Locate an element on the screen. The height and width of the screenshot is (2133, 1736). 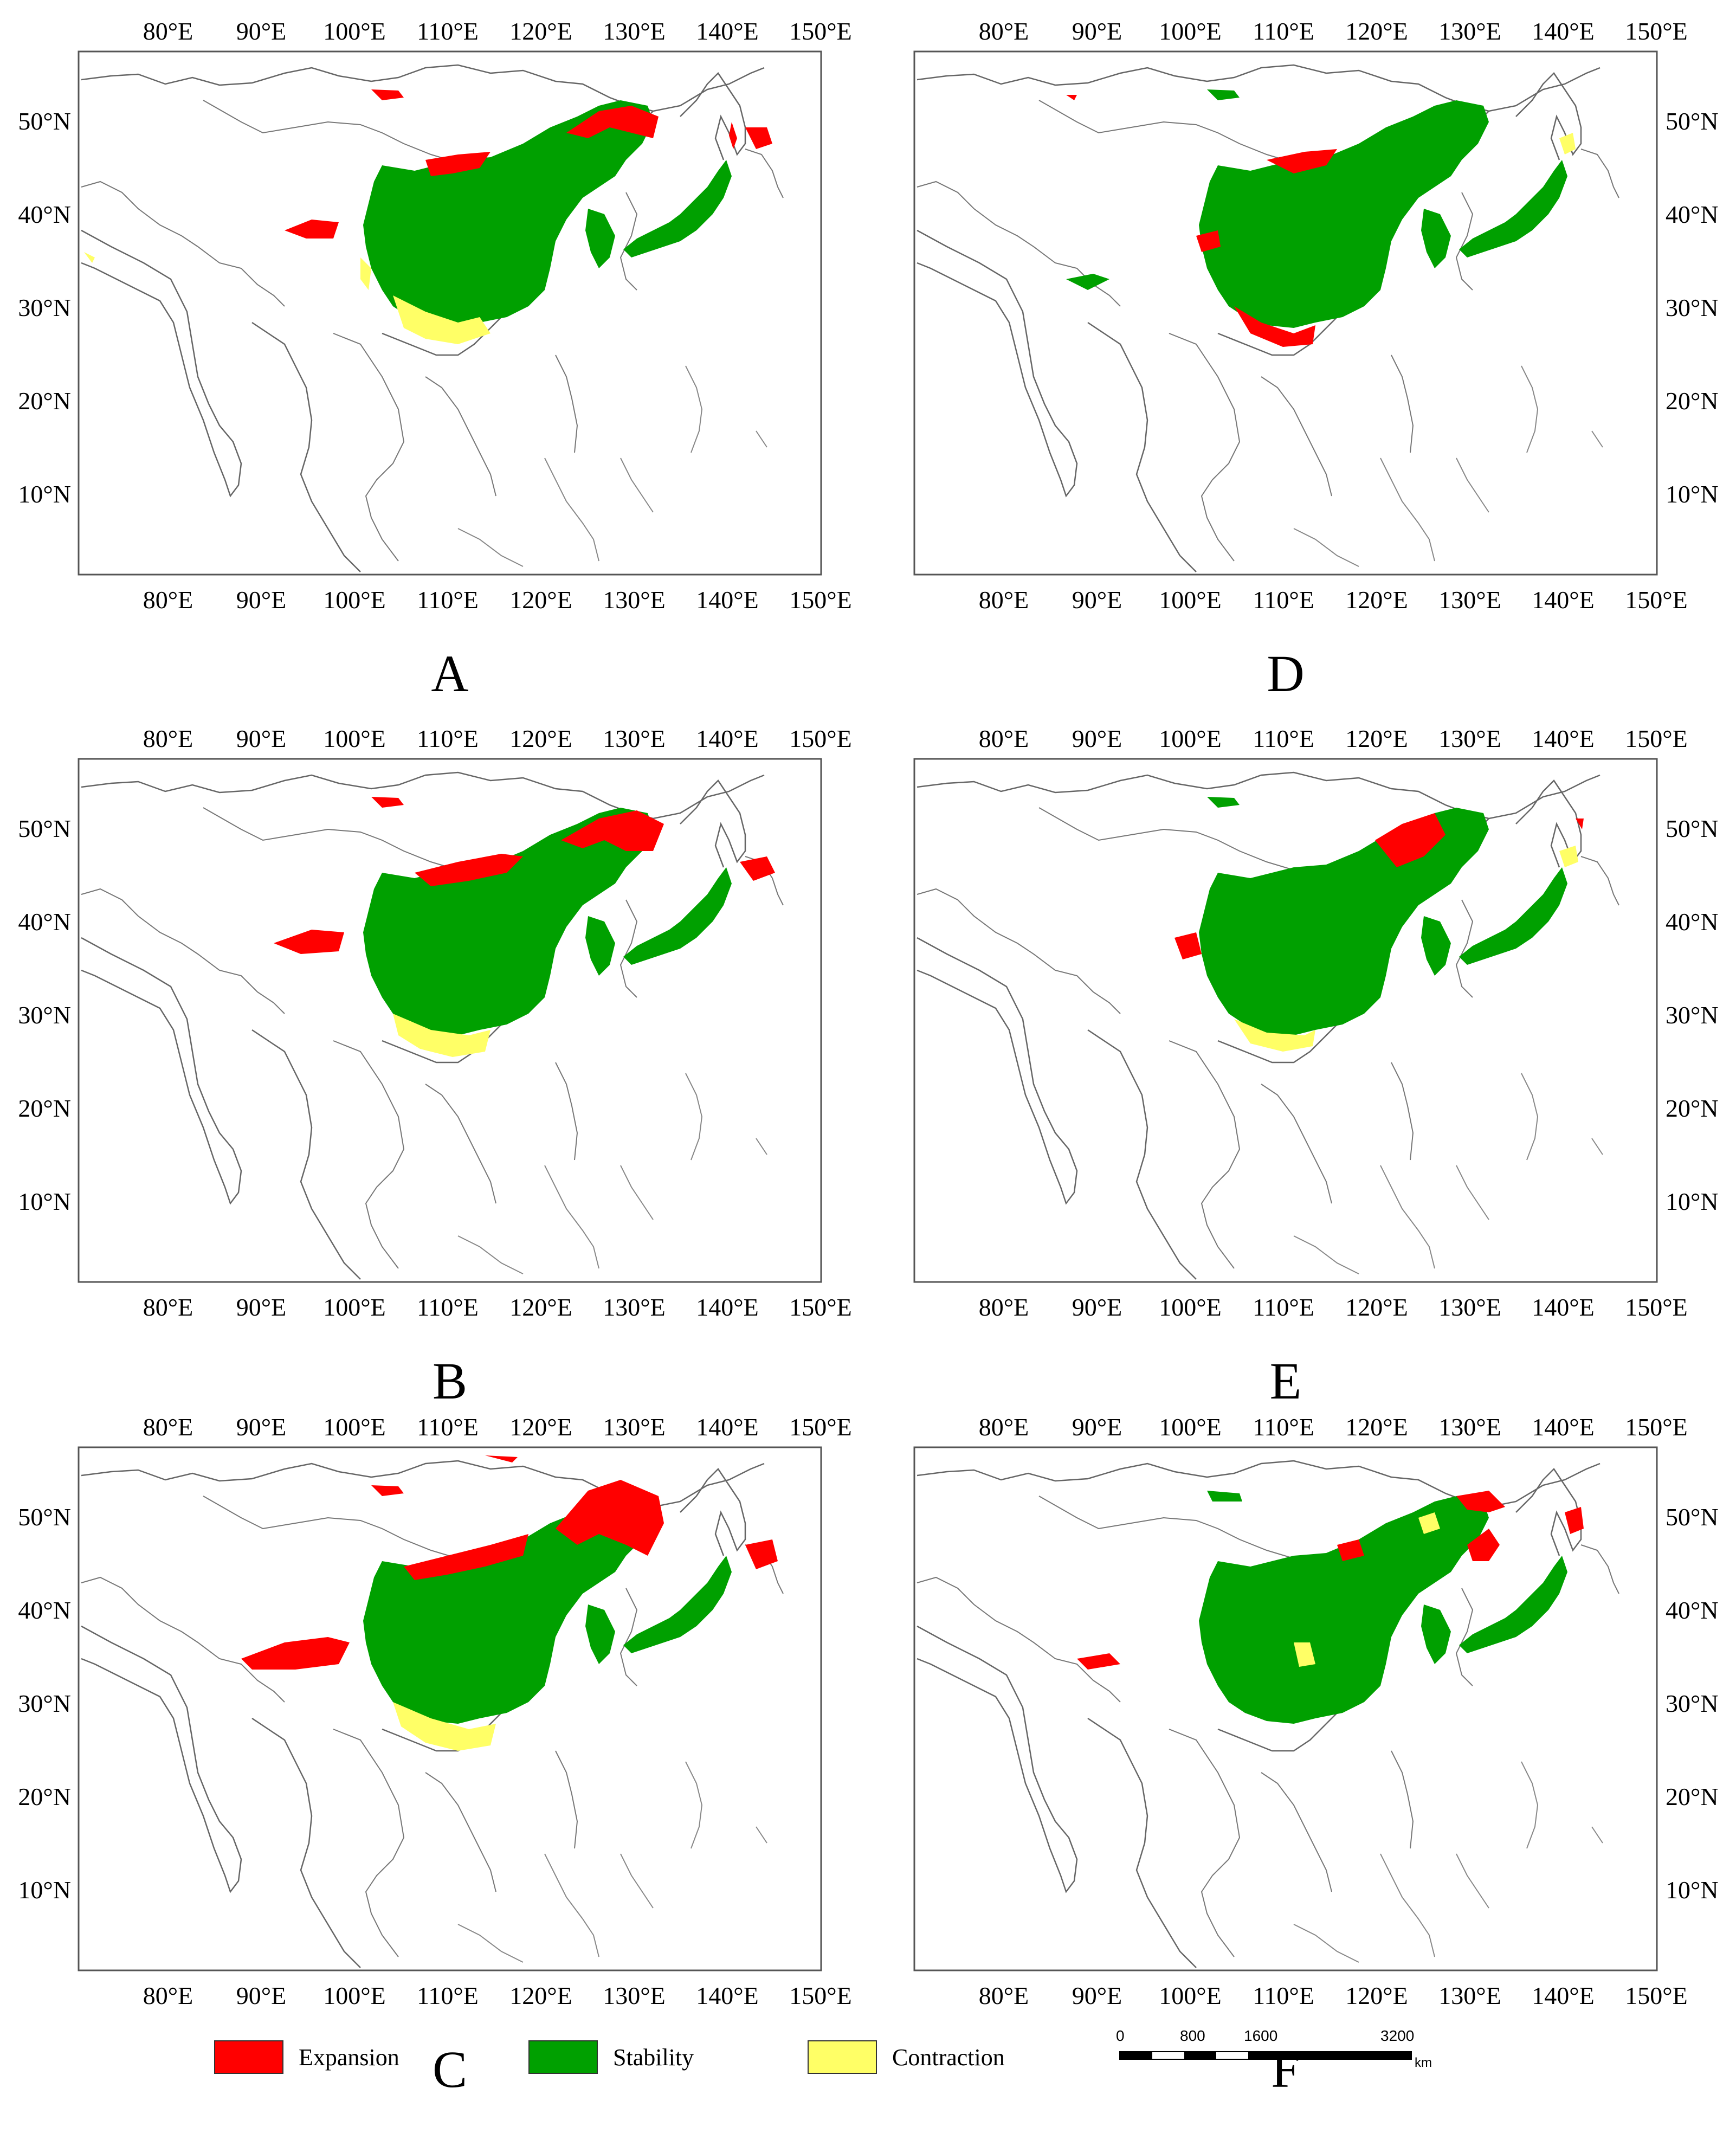
legend-swatch-stability is located at coordinates (563, 2057).